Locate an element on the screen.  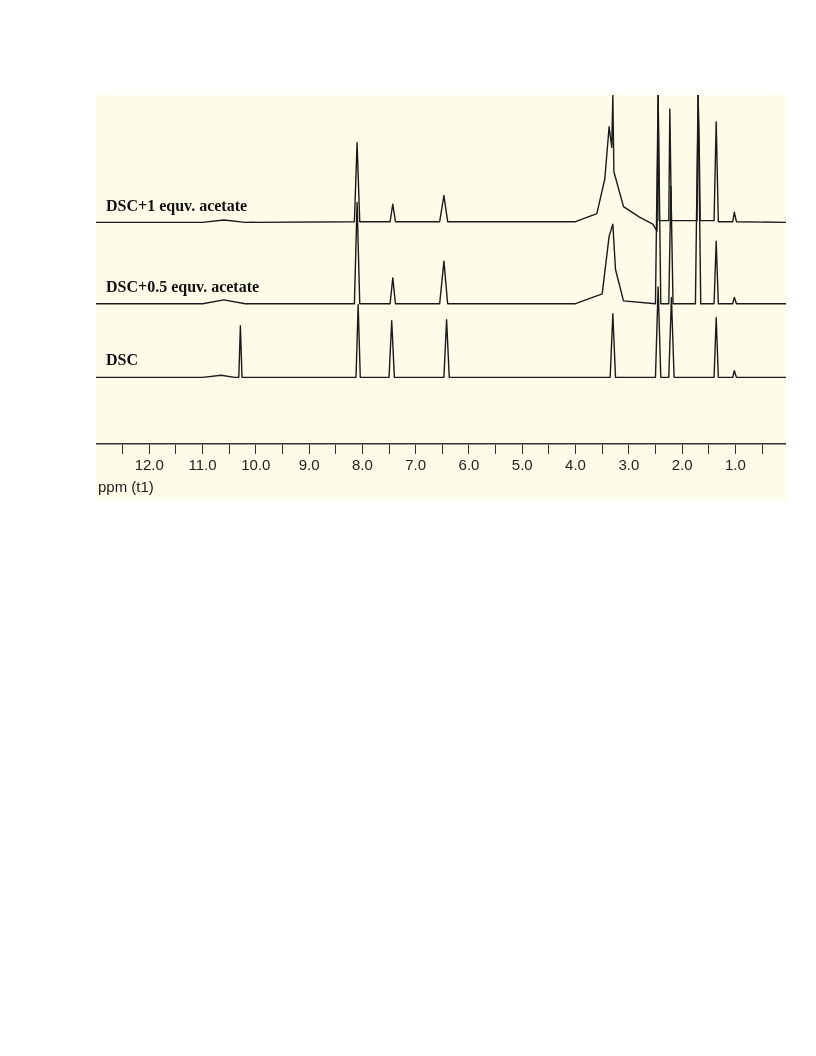
x-axis-title: ppm (t1) is located at coordinates (126, 486).